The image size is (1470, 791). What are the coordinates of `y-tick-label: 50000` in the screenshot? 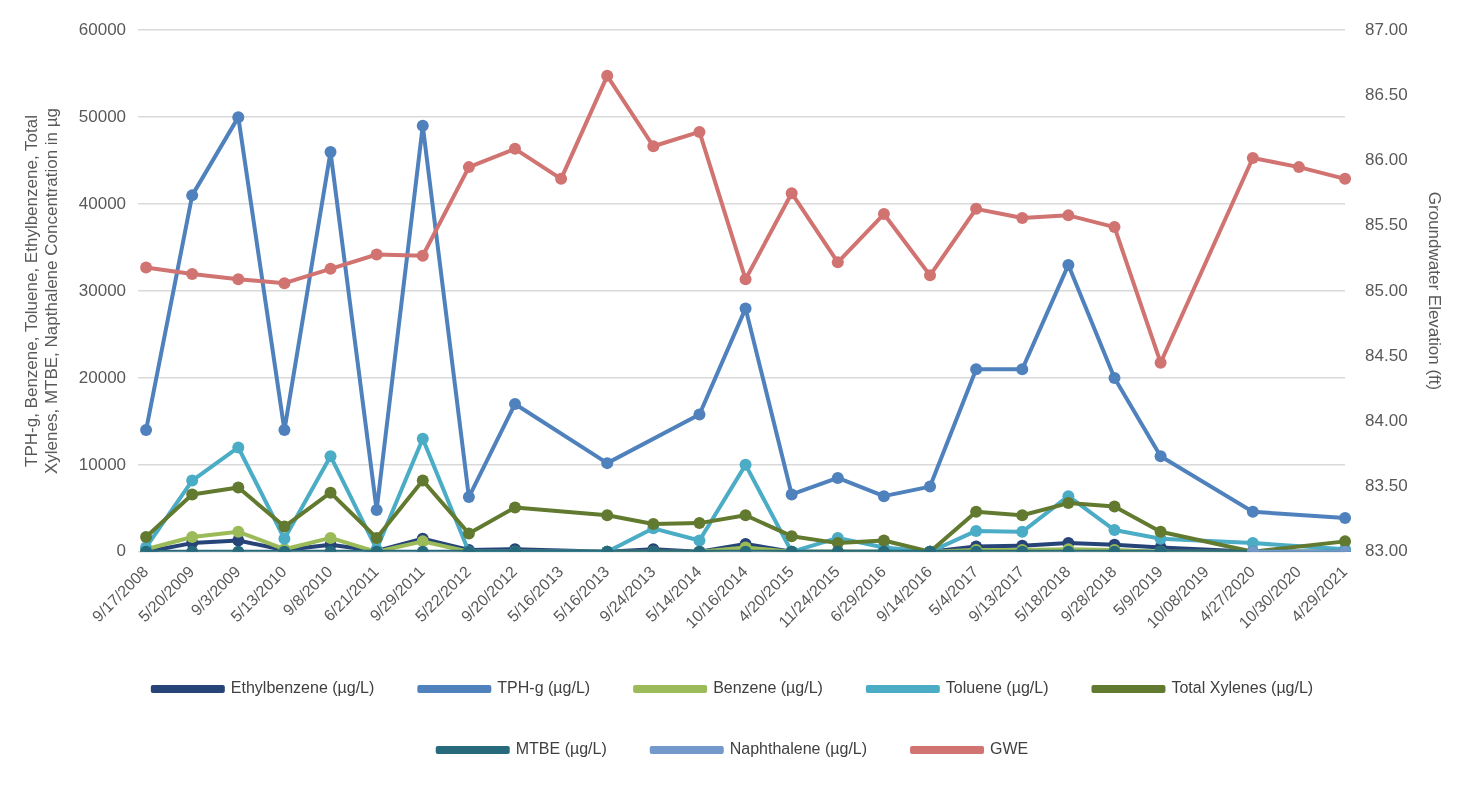 It's located at (102, 116).